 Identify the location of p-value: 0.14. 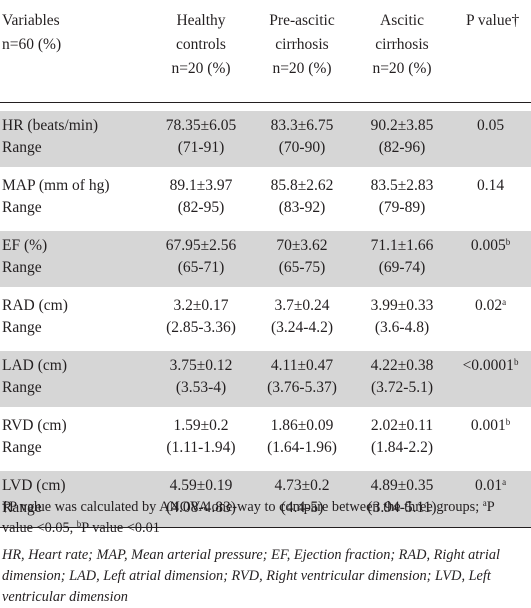
(490, 186).